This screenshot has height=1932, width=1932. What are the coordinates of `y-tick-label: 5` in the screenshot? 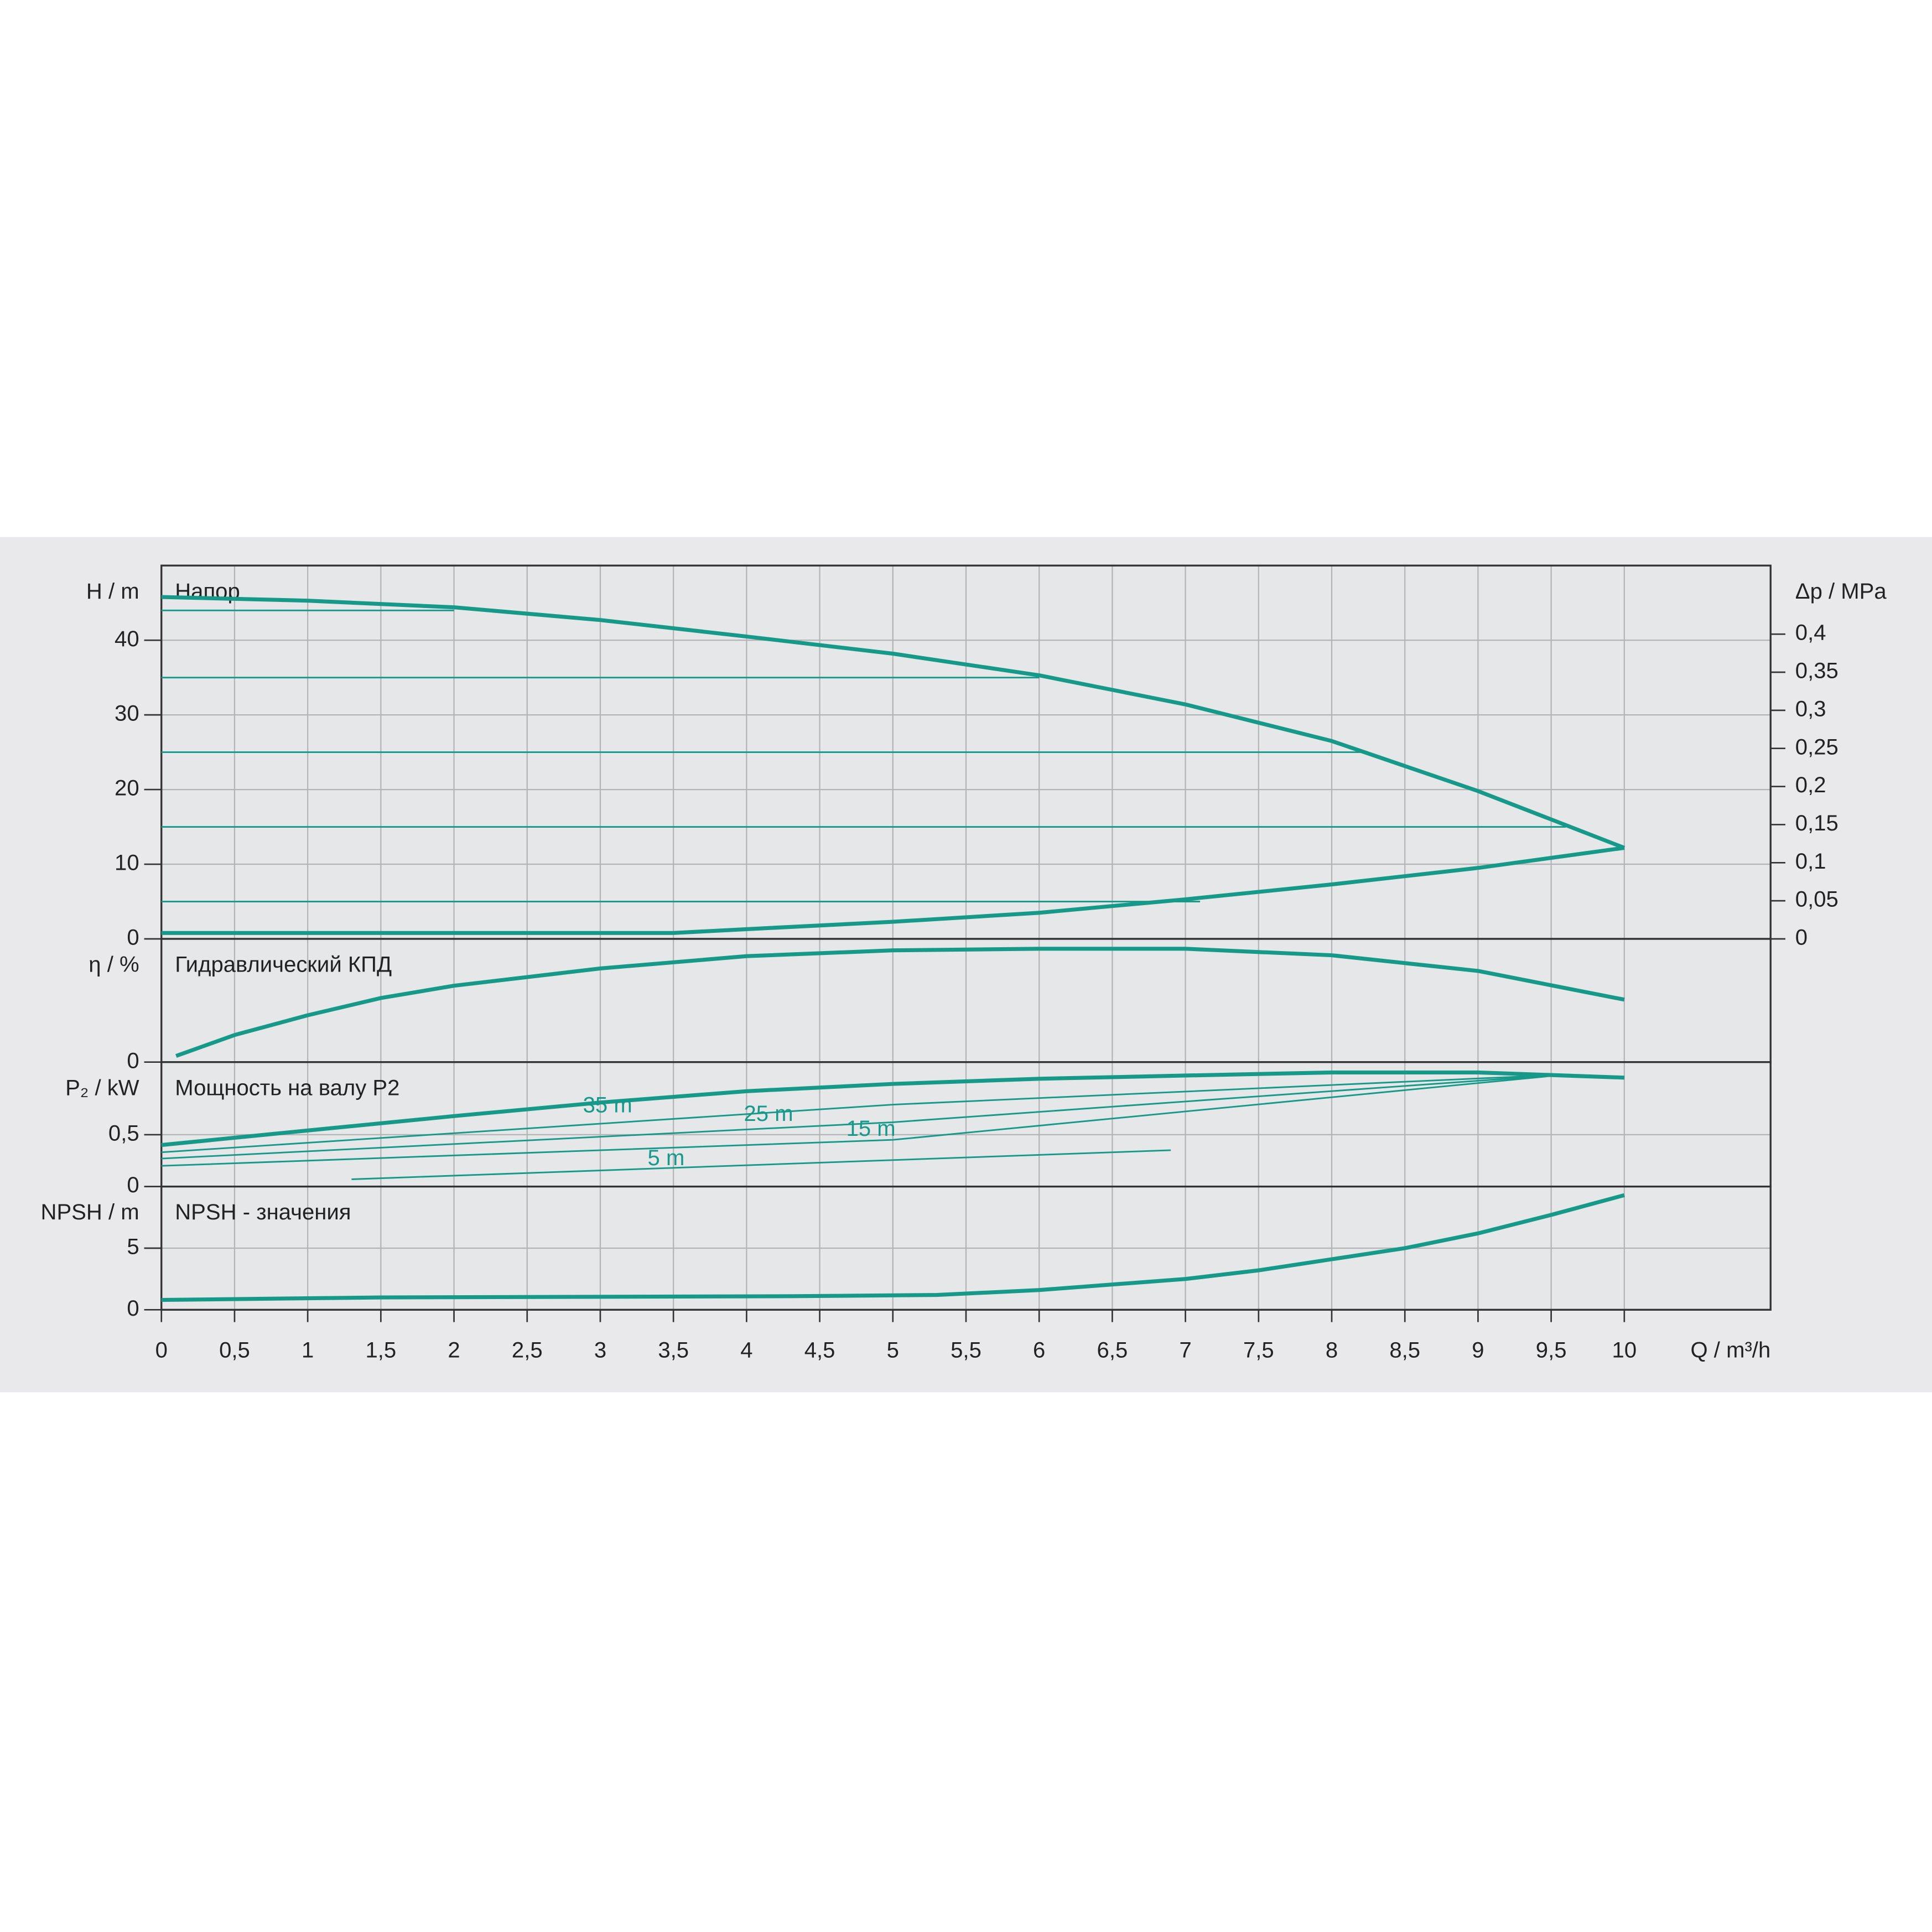 It's located at (133, 1247).